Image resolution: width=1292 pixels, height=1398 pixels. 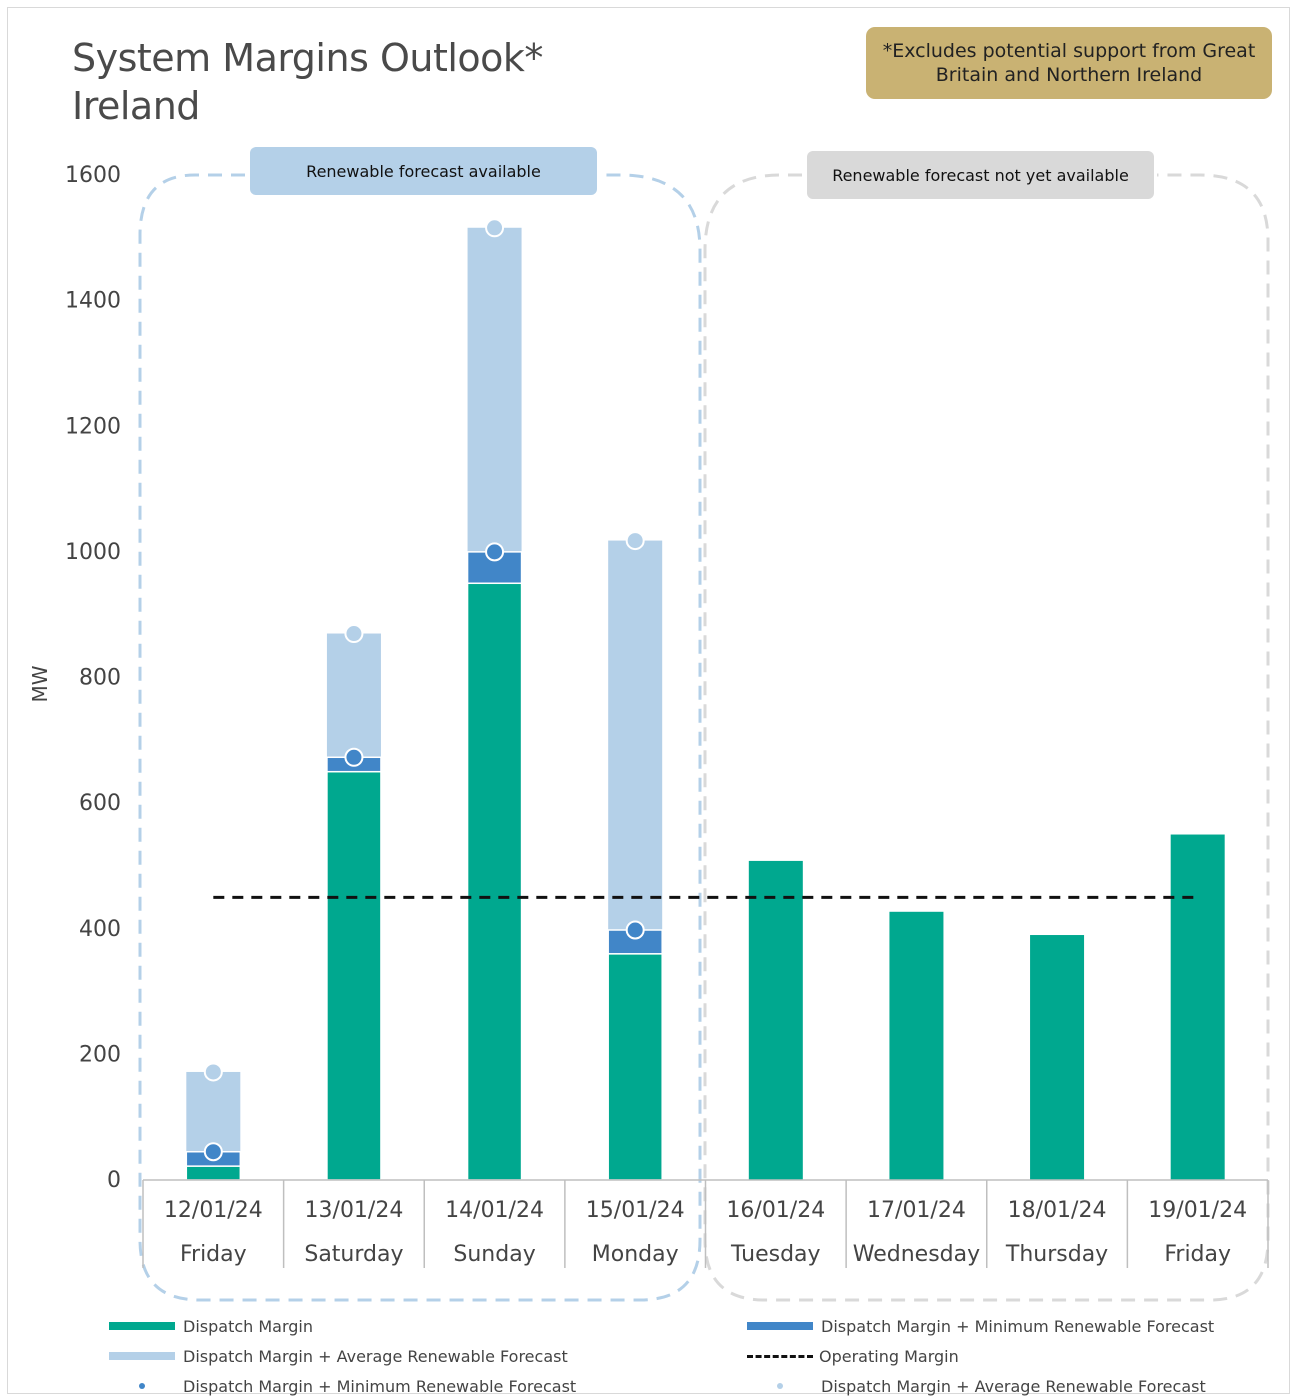 What do you see at coordinates (248, 1326) in the screenshot?
I see `legend-label-dispatch: Dispatch Margin` at bounding box center [248, 1326].